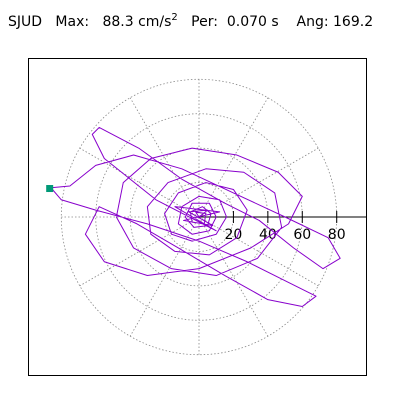 The height and width of the screenshot is (400, 400). I want to click on radial-tick-label-80: 80, so click(337, 235).